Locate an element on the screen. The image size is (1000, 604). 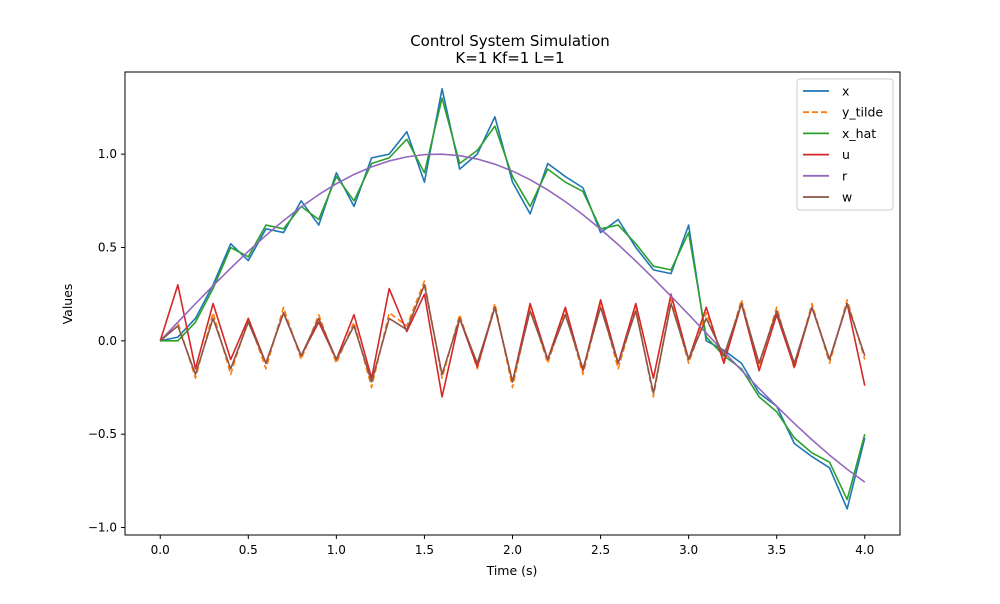
x-tick-label: 0.0 is located at coordinates (160, 550).